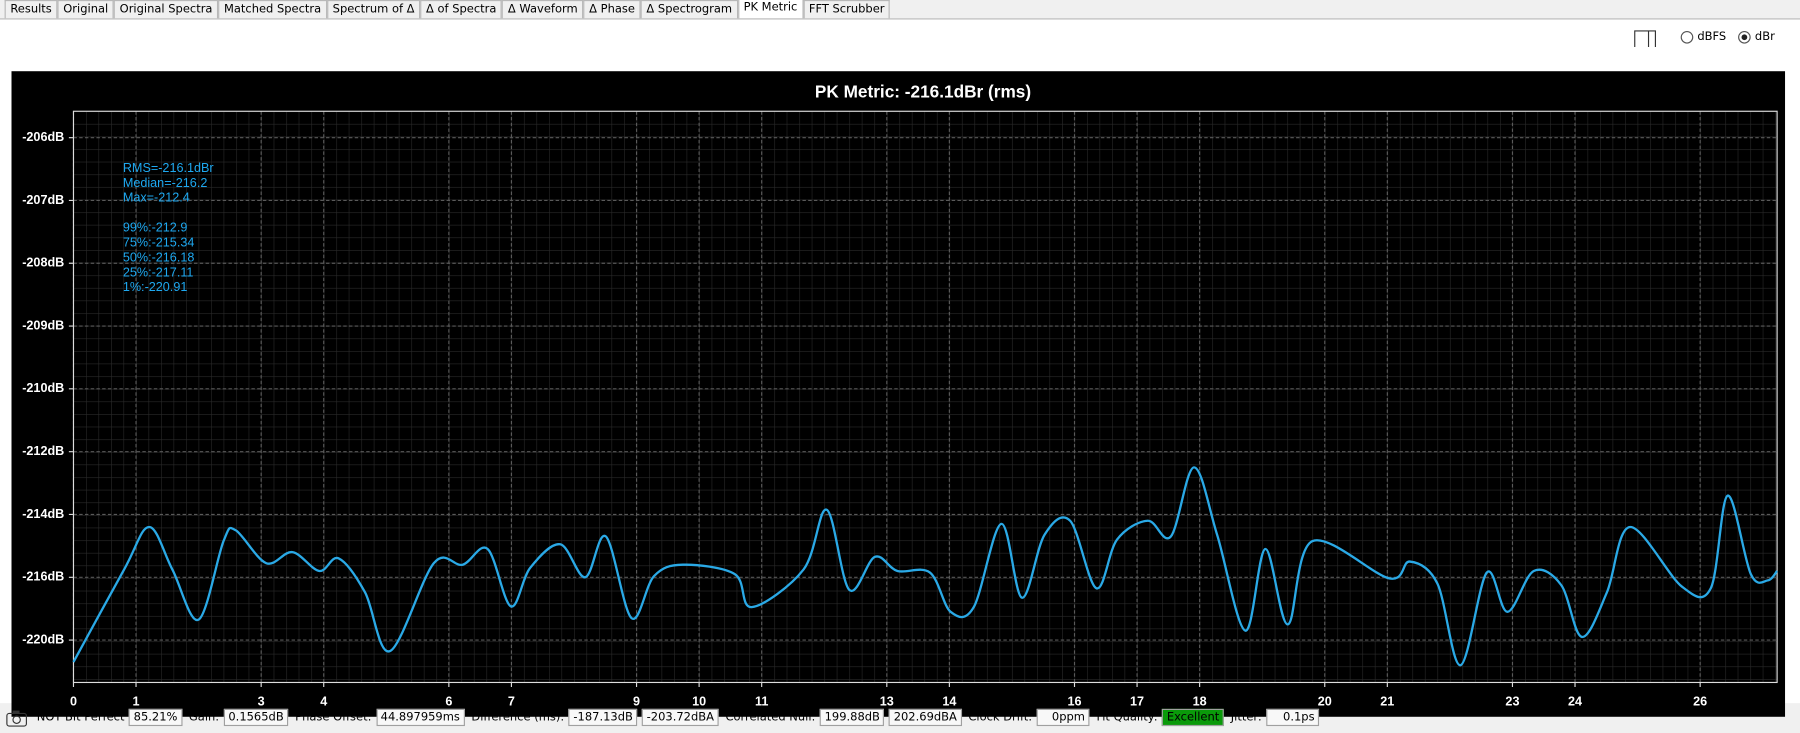  I want to click on radio-label: dBFS, so click(1712, 37).